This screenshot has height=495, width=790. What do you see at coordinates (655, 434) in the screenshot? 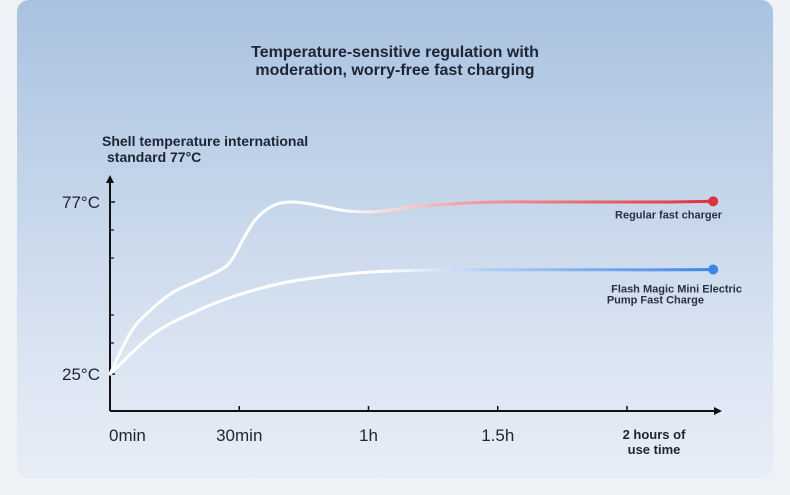
I see `x-tick-label: 2 hours of` at bounding box center [655, 434].